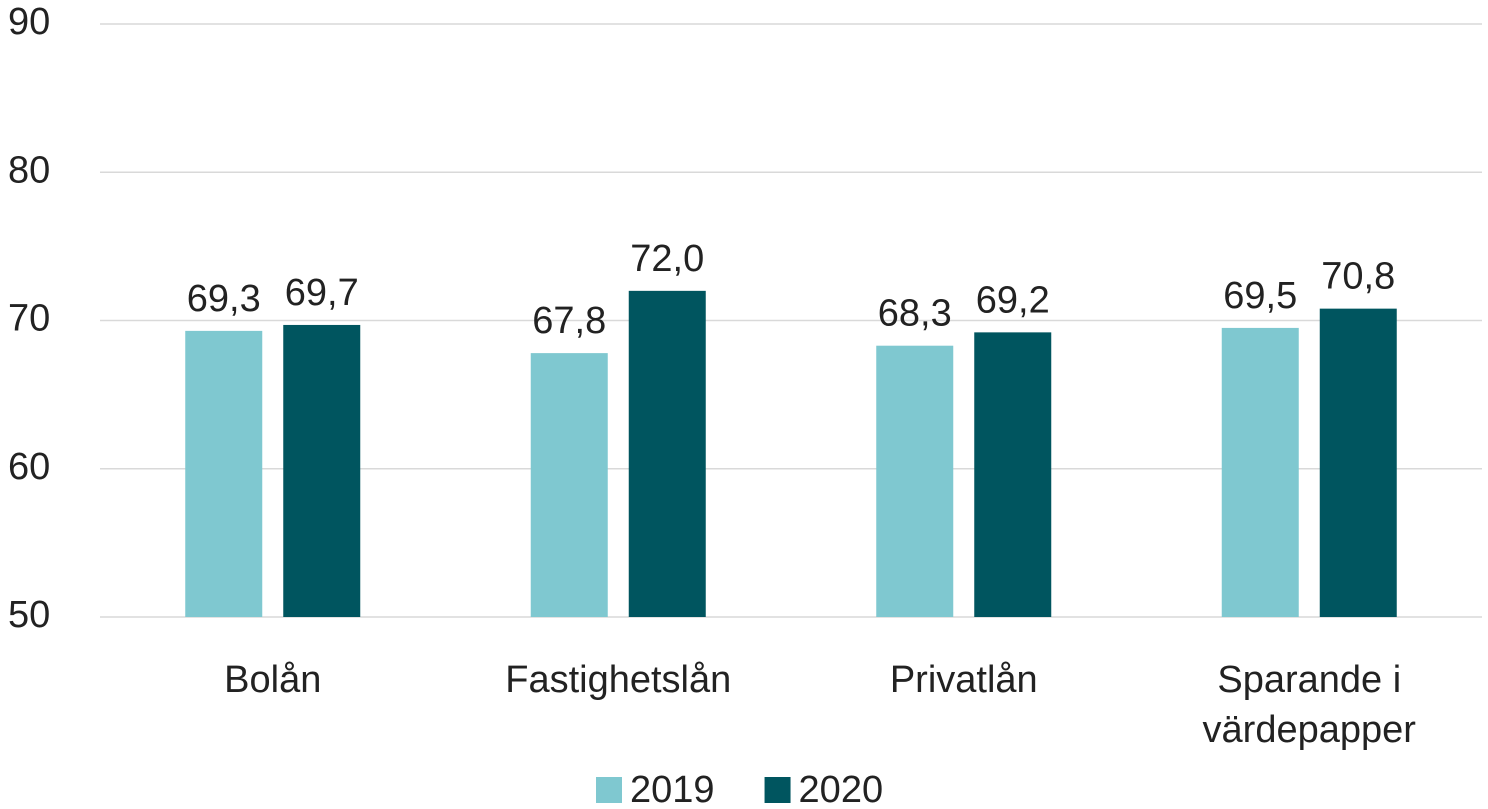 This screenshot has height=809, width=1488. What do you see at coordinates (29, 615) in the screenshot?
I see `y-tick-label: 50` at bounding box center [29, 615].